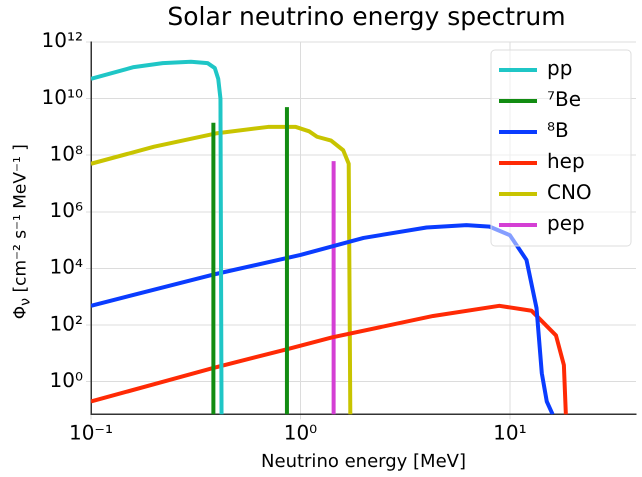  I want to click on x-tick-label: 10⁻¹, so click(91, 432).